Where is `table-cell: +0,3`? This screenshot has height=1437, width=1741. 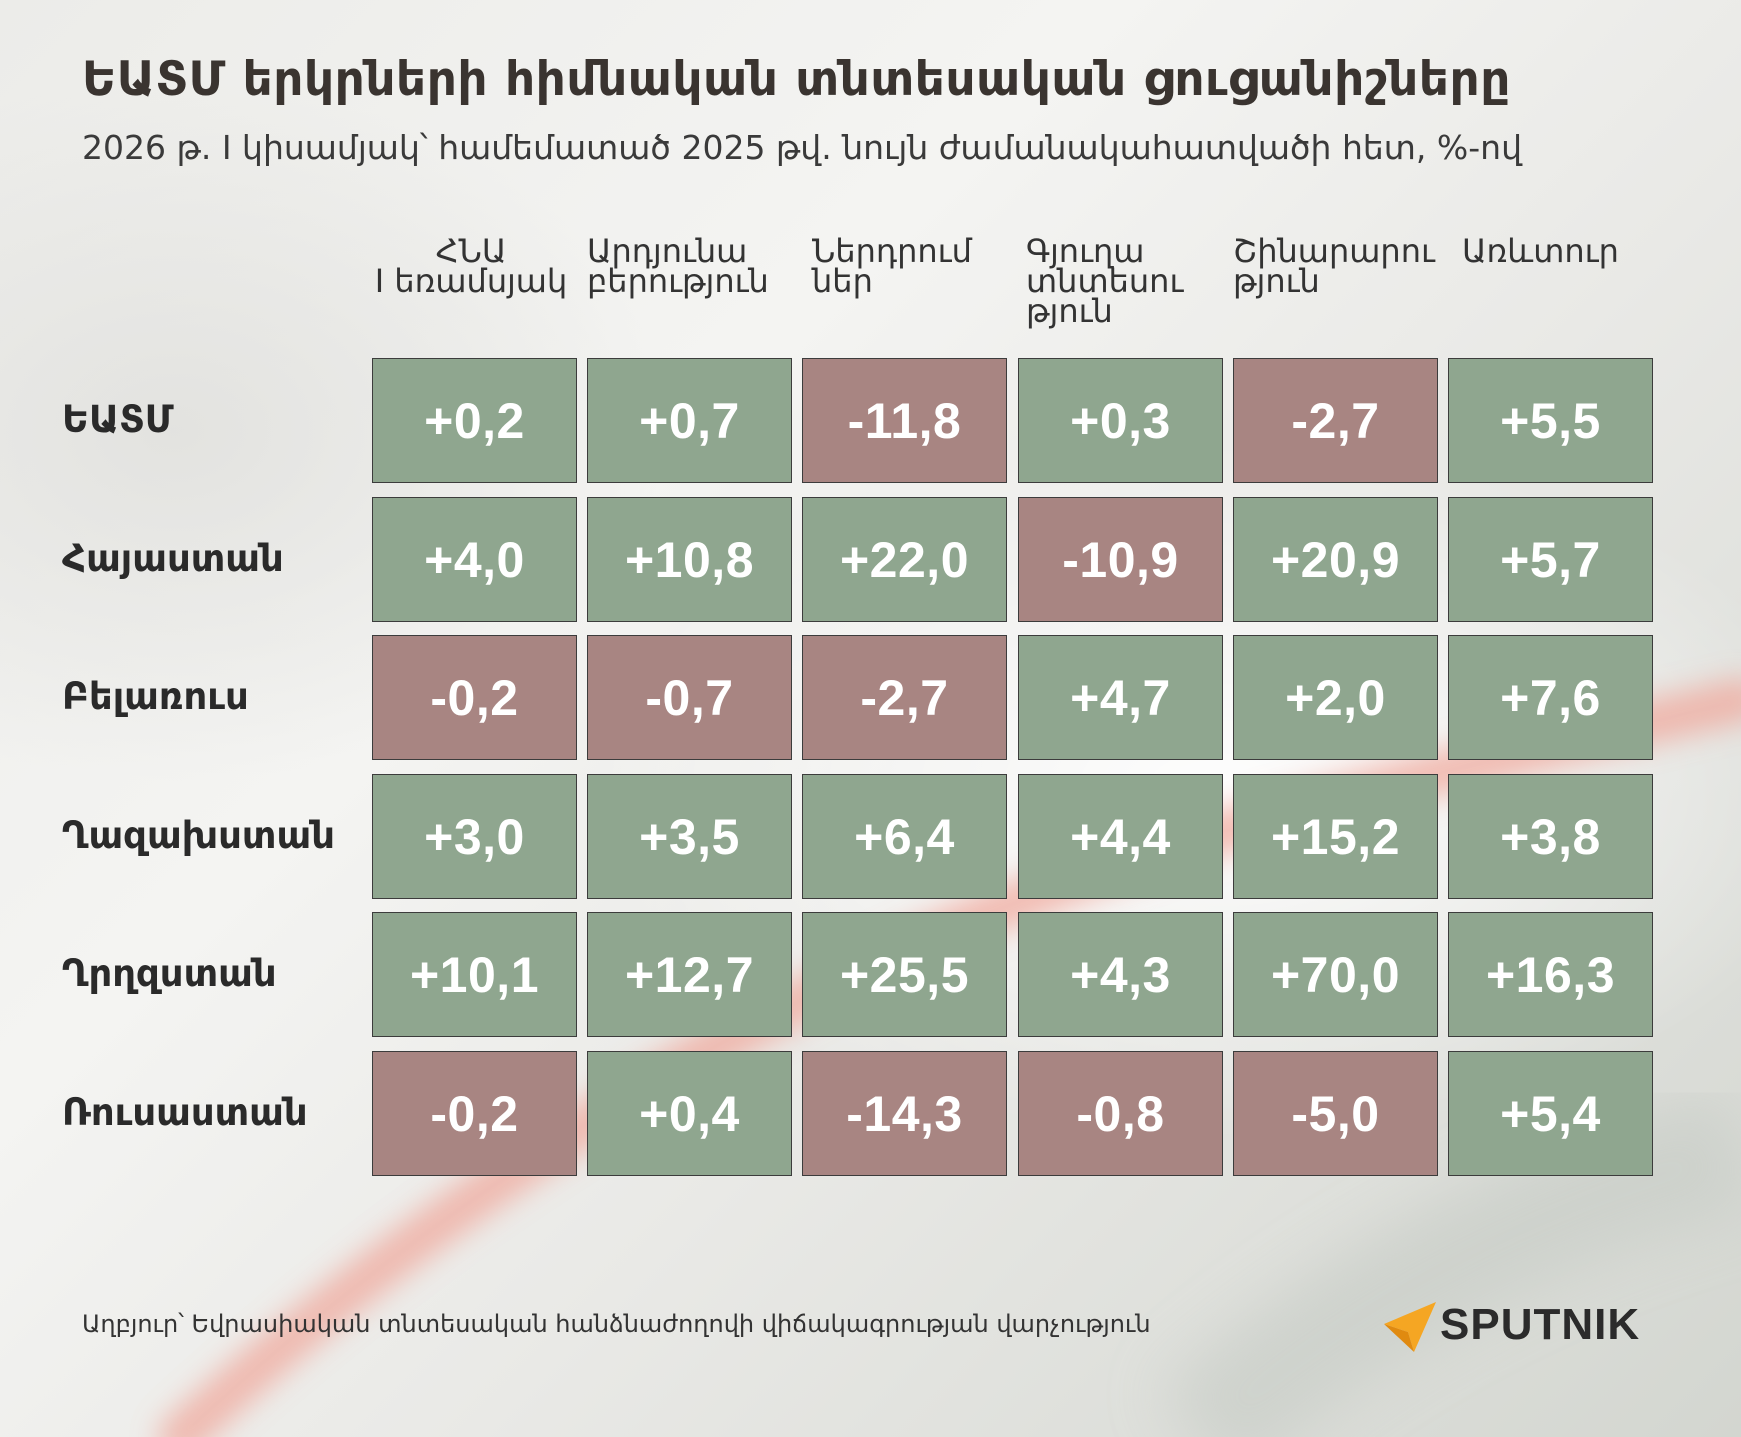
table-cell: +0,3 is located at coordinates (1120, 420).